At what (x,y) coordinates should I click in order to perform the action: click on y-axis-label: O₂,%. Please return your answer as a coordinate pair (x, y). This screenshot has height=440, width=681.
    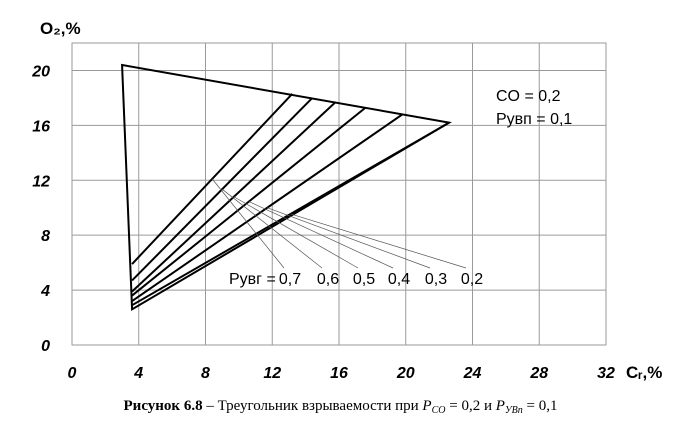
    Looking at the image, I should click on (60, 28).